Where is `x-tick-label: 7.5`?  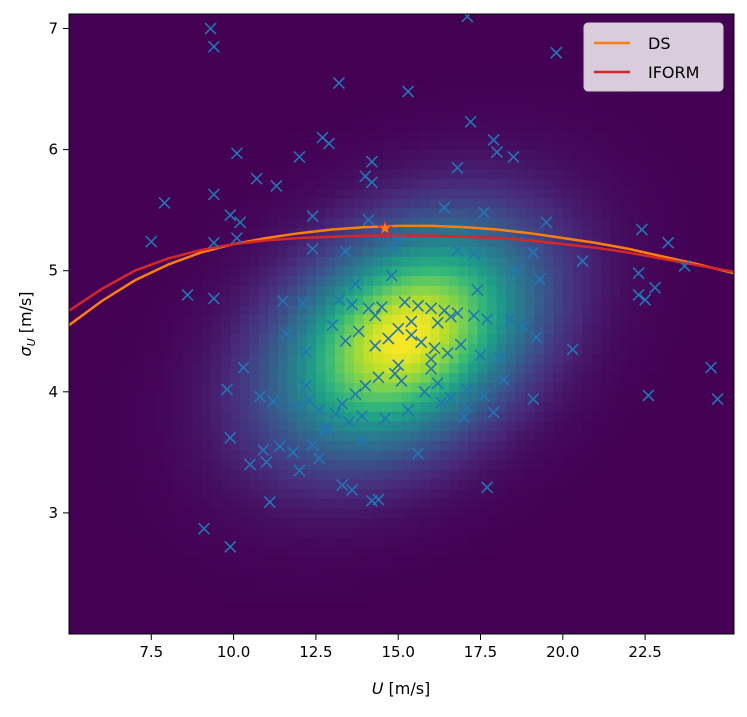
x-tick-label: 7.5 is located at coordinates (151, 652).